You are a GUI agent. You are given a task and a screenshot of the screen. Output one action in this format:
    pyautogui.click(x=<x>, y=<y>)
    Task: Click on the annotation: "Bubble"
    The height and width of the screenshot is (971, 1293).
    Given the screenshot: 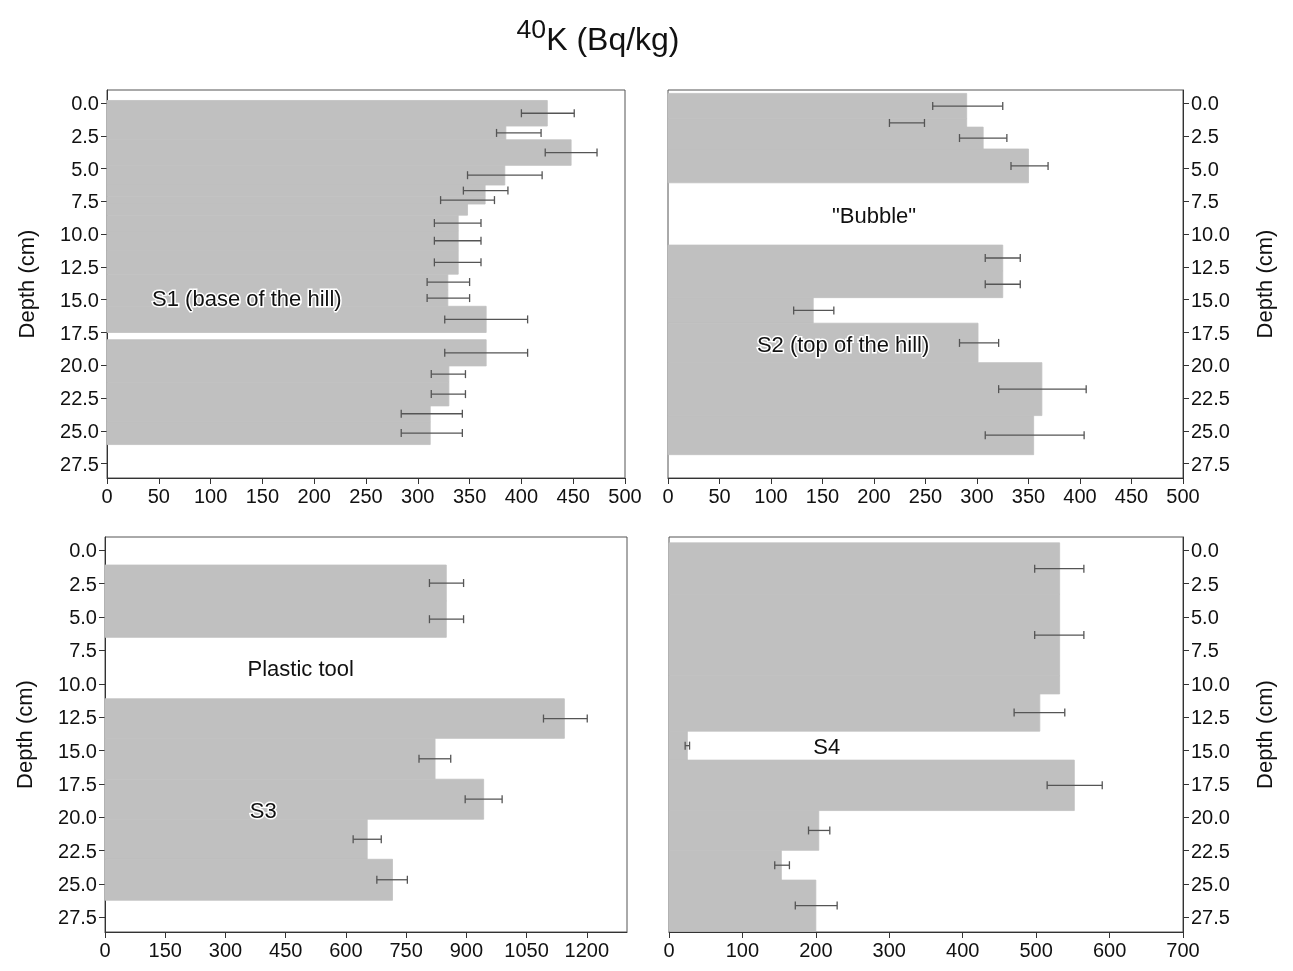 What is the action you would take?
    pyautogui.click(x=874, y=216)
    